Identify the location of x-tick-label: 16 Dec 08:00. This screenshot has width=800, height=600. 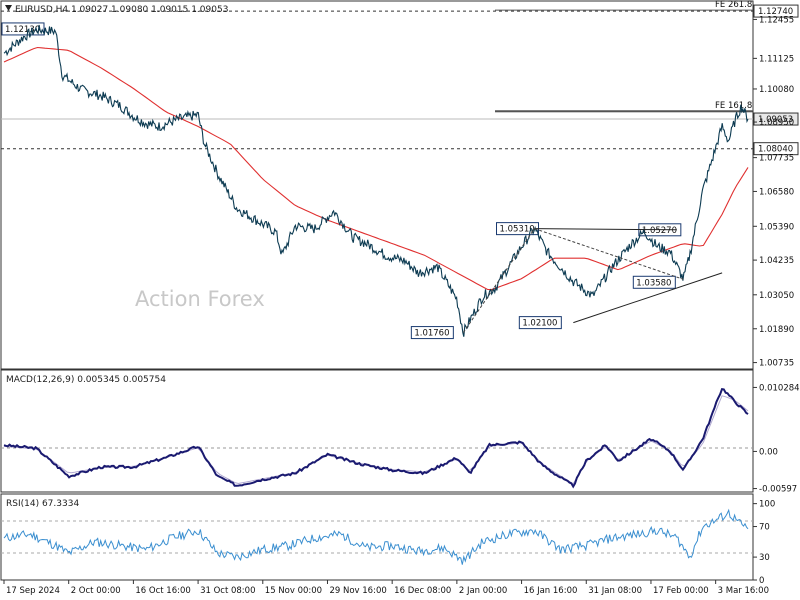
(422, 591).